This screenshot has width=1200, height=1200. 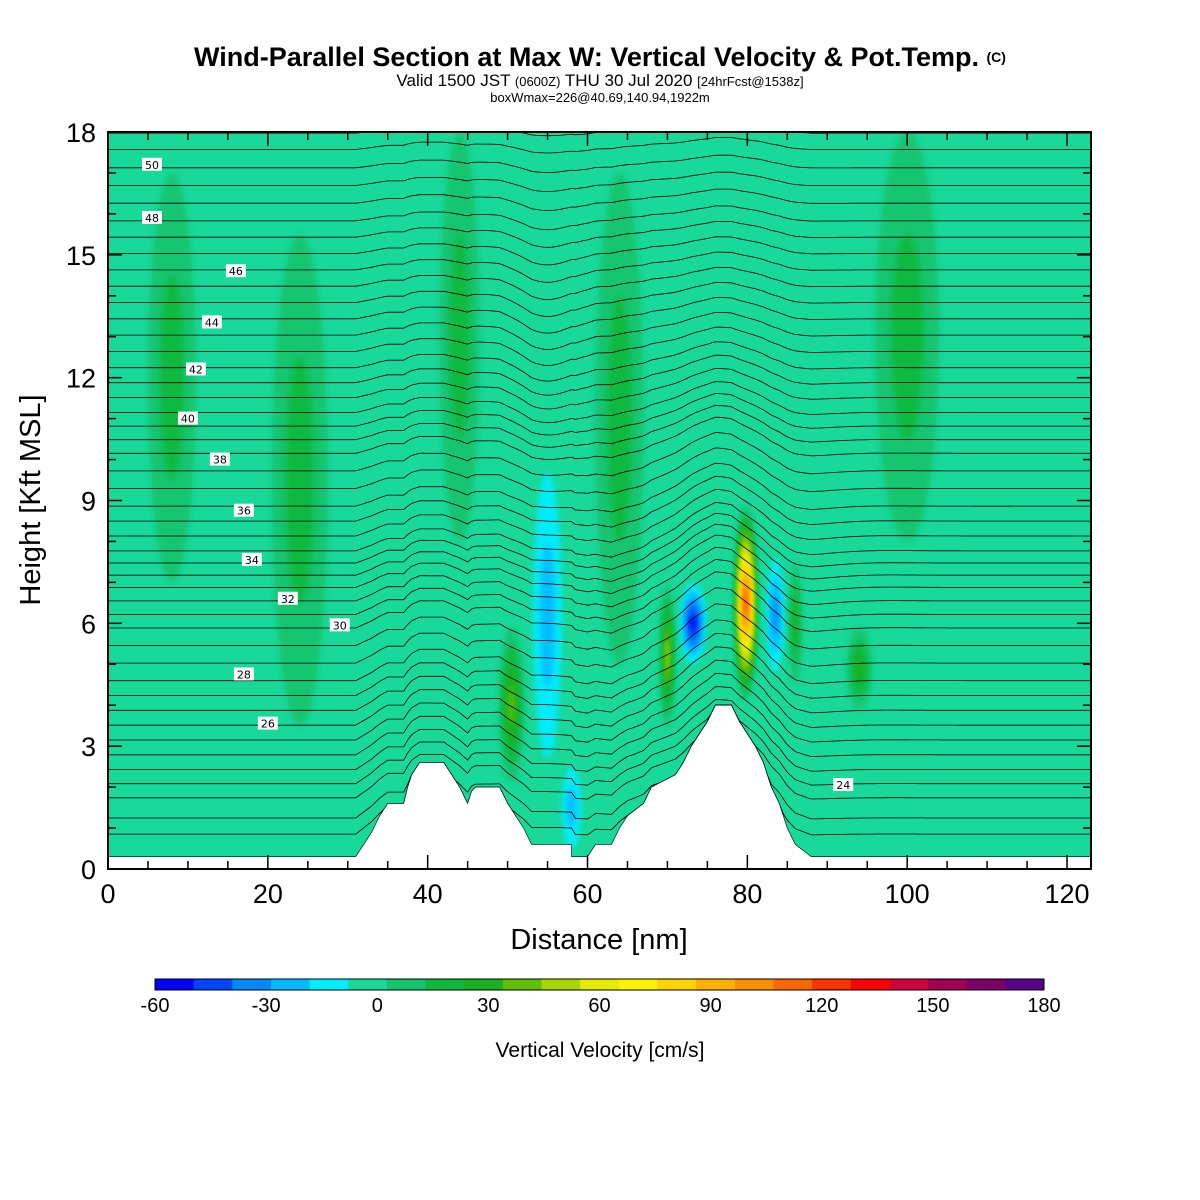 I want to click on colorbar-tick-label: -30, so click(x=266, y=1006).